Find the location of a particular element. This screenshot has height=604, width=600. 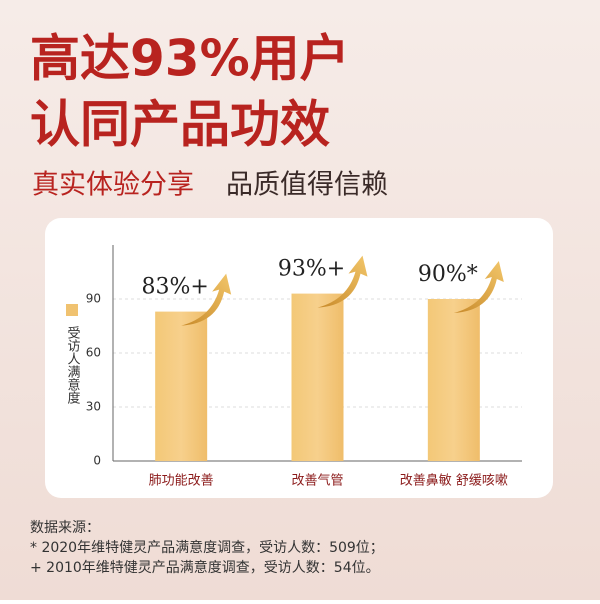

legend-swatch is located at coordinates (72, 310).